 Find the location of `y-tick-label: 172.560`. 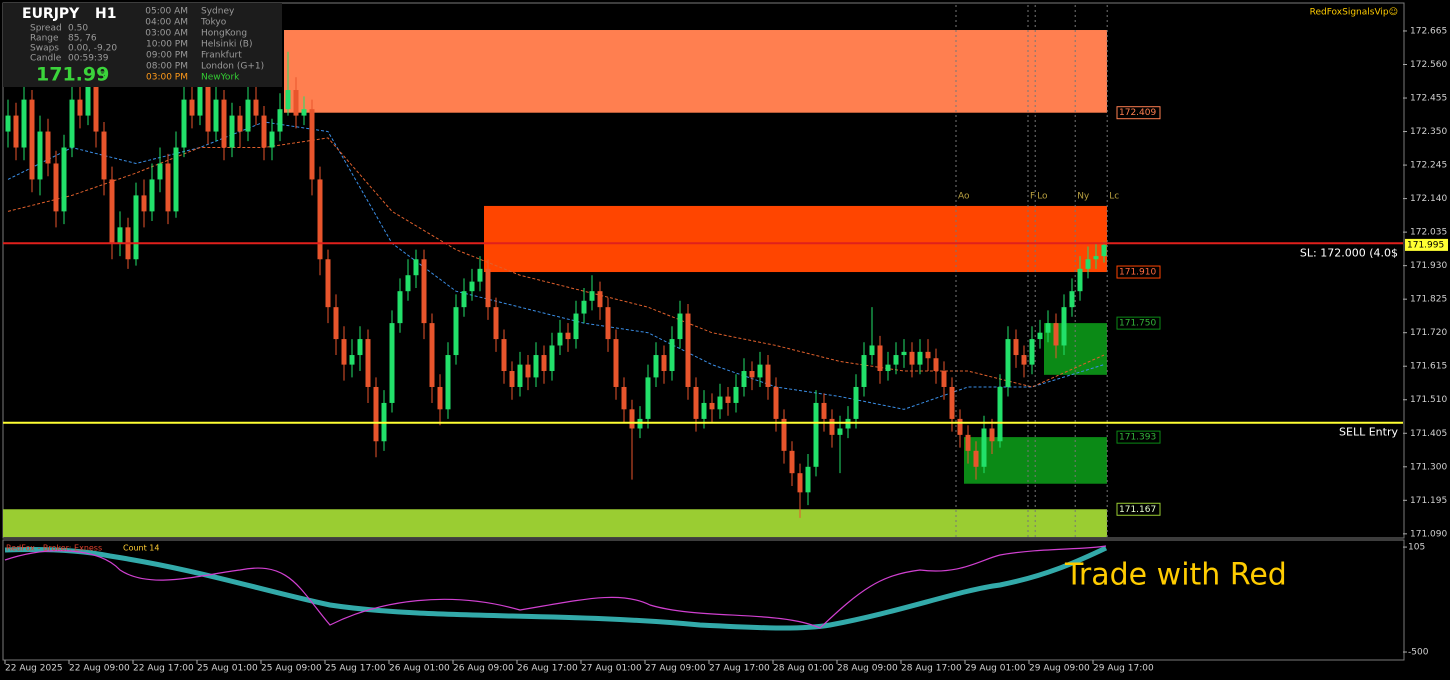

y-tick-label: 172.560 is located at coordinates (1428, 65).